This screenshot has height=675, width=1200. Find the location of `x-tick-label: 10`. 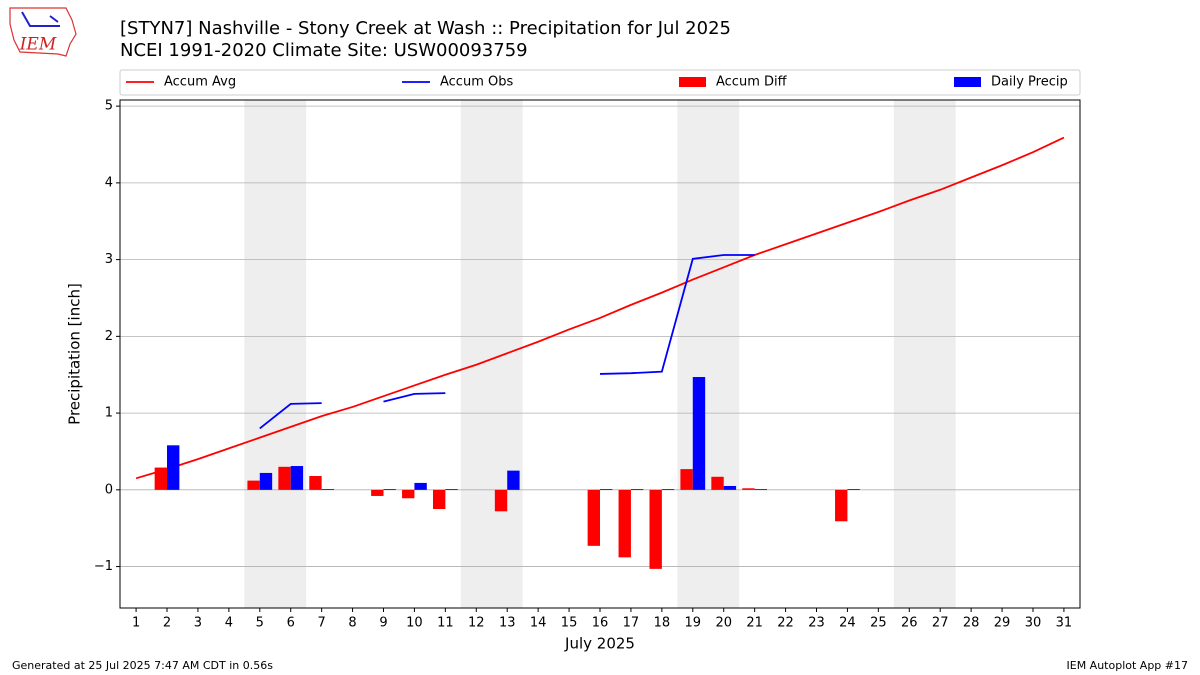

x-tick-label: 10 is located at coordinates (414, 623).